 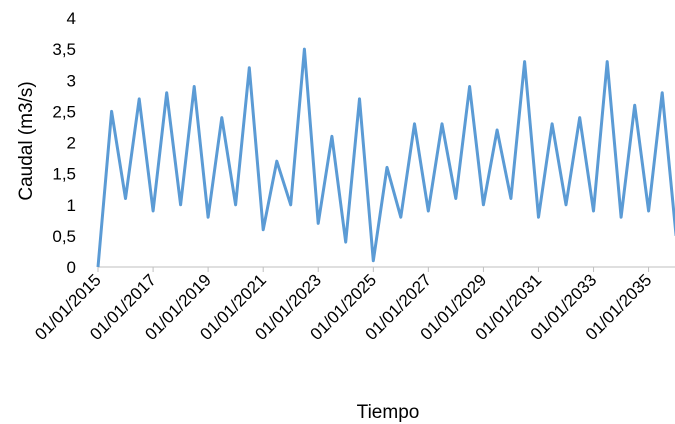 What do you see at coordinates (71, 80) in the screenshot?
I see `y-tick-label: 3` at bounding box center [71, 80].